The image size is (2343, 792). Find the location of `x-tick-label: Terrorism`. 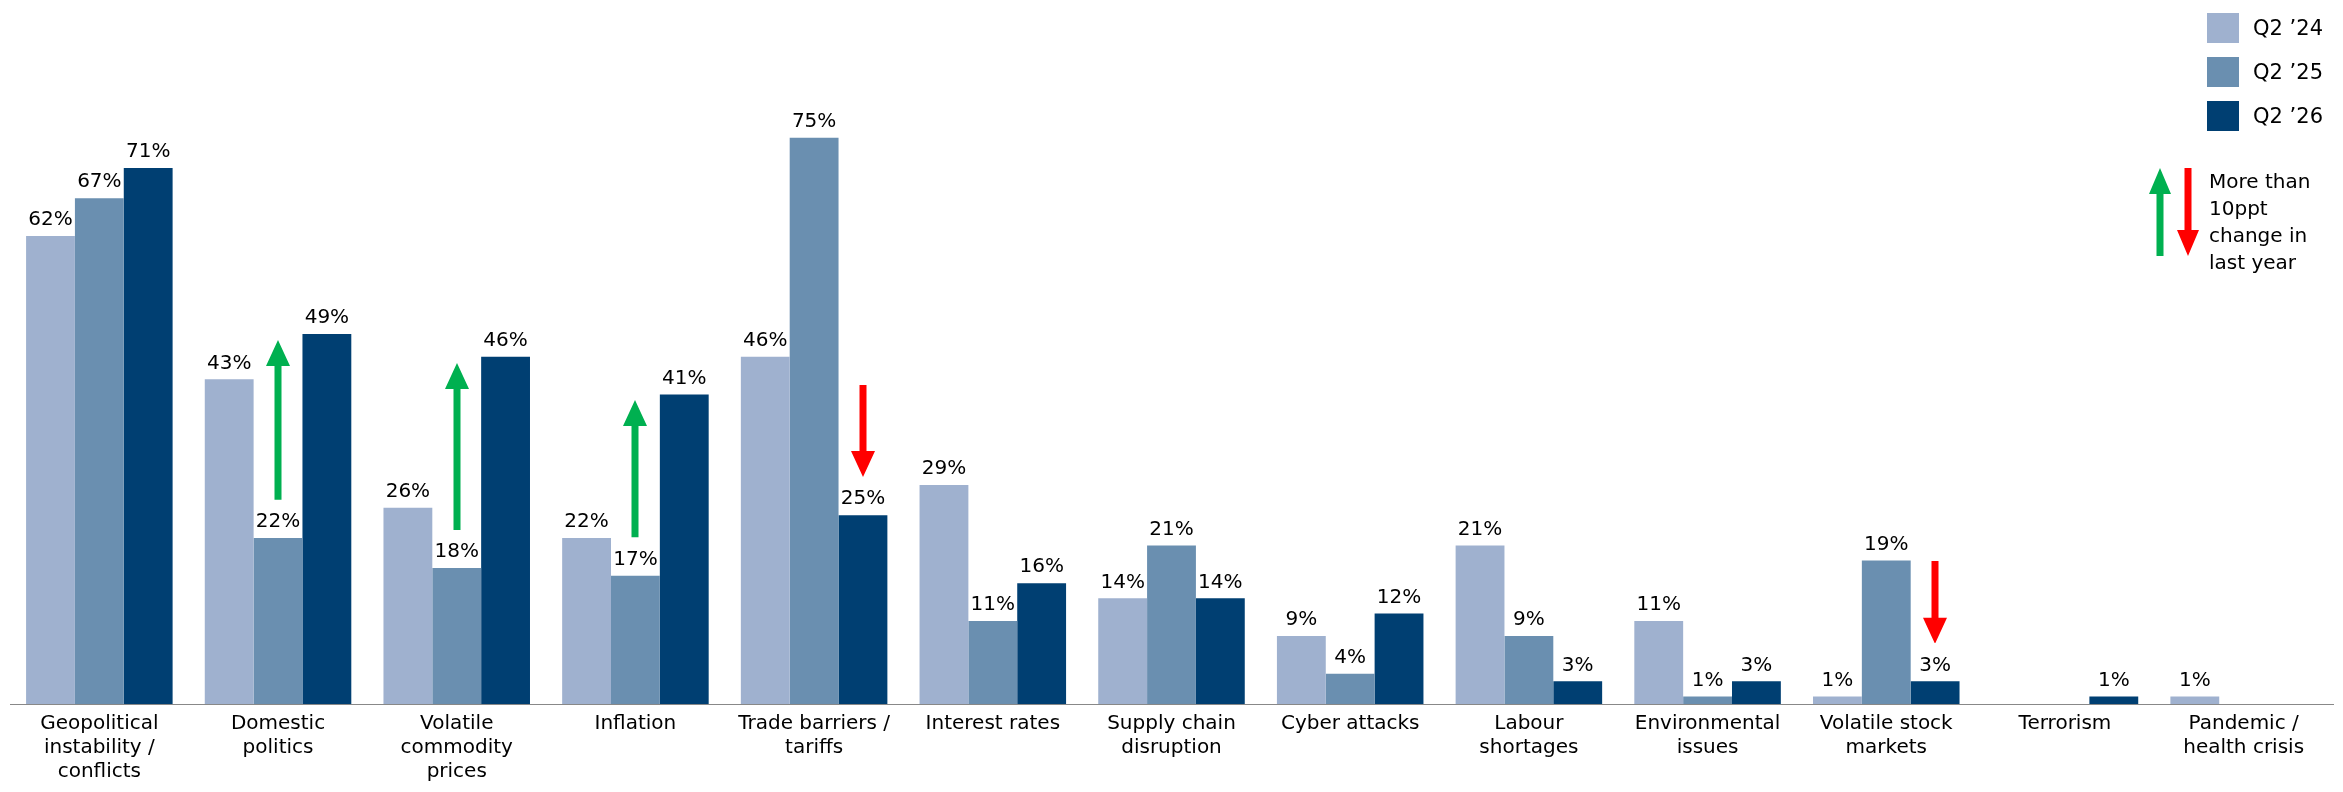

x-tick-label: Terrorism is located at coordinates (2064, 722).